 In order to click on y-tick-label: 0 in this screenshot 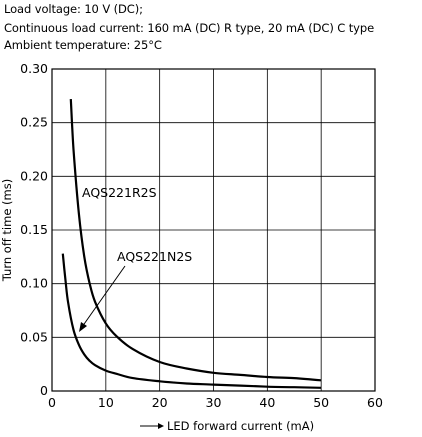, I will do `click(44, 390)`.